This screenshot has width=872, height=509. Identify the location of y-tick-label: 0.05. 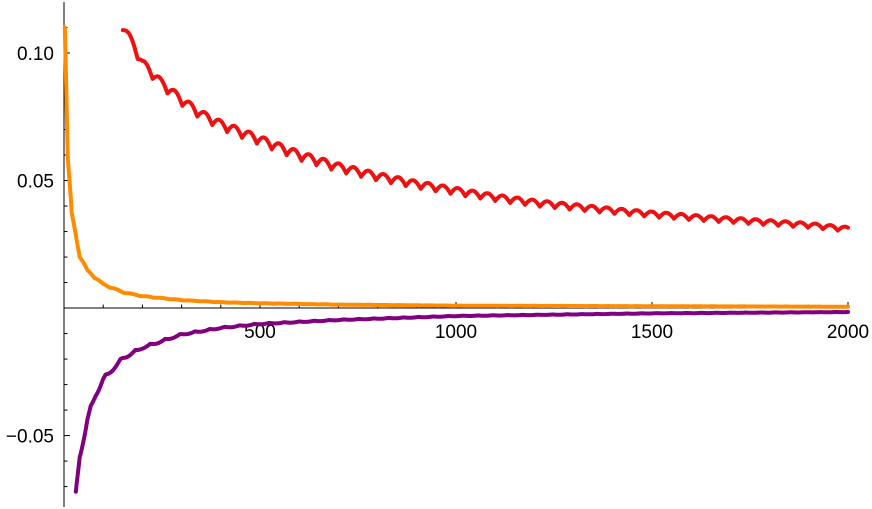
(35, 182).